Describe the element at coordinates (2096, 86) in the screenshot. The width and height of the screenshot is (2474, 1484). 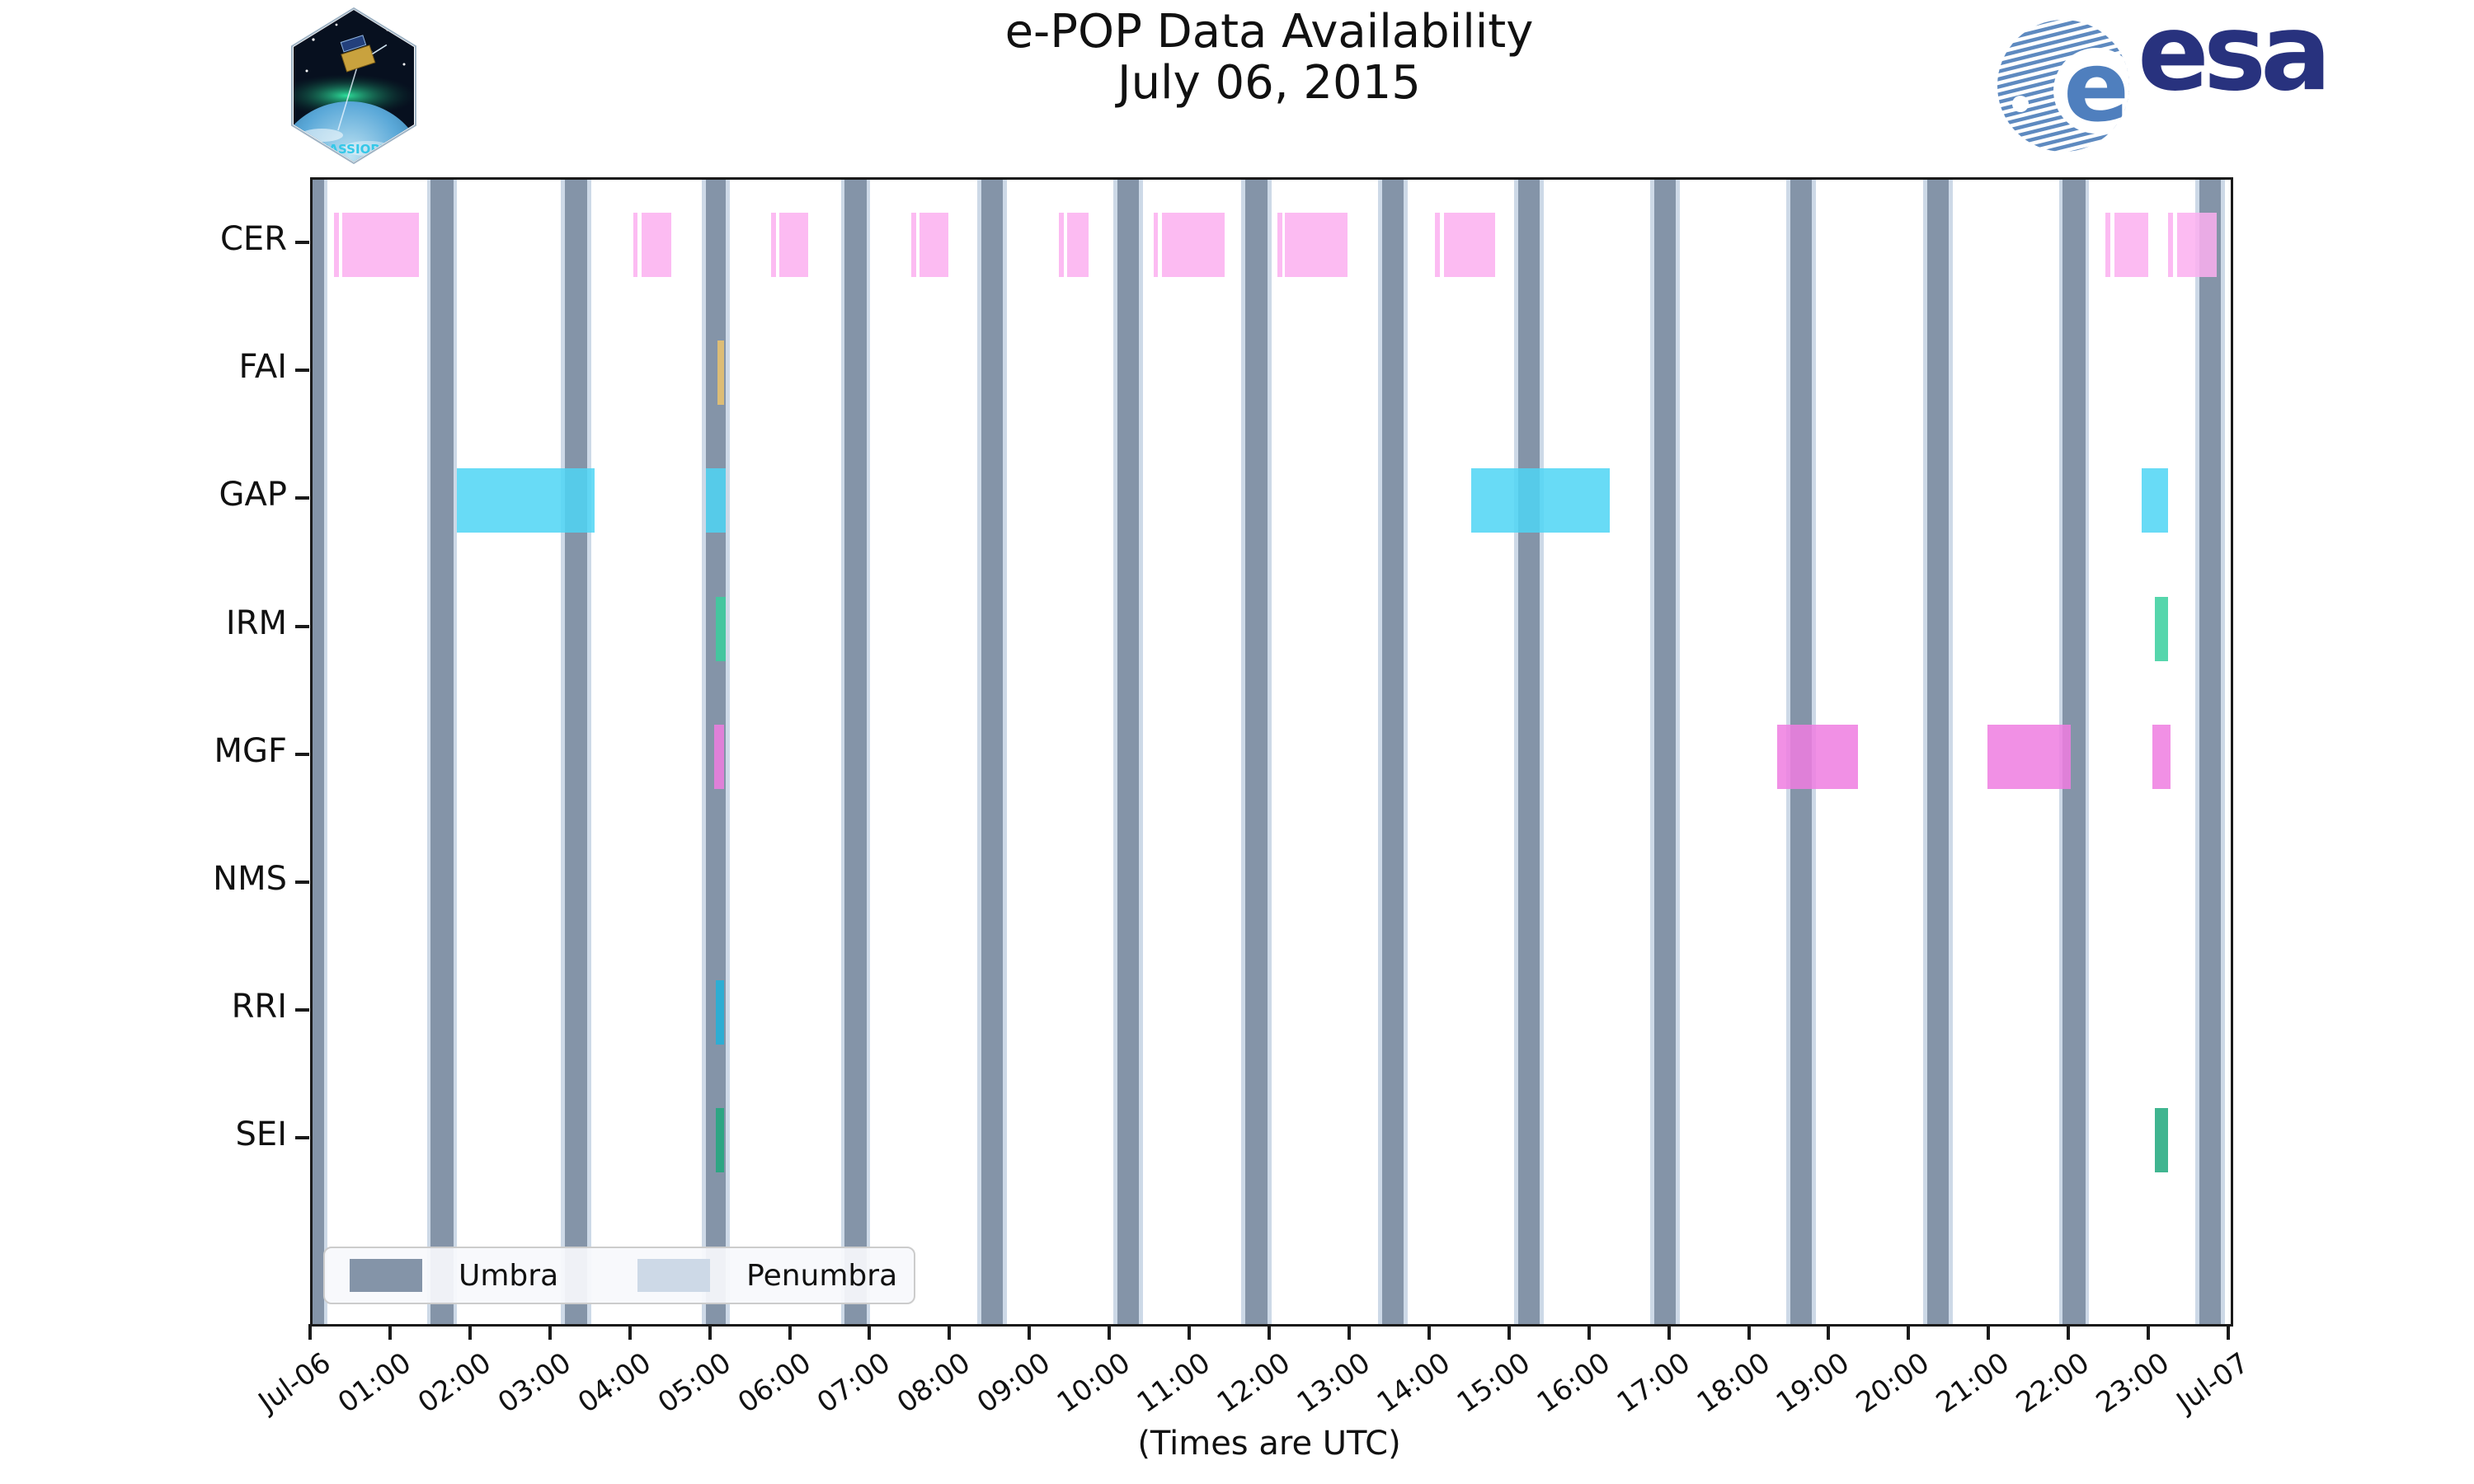
I see `svg-text: e` at that location.